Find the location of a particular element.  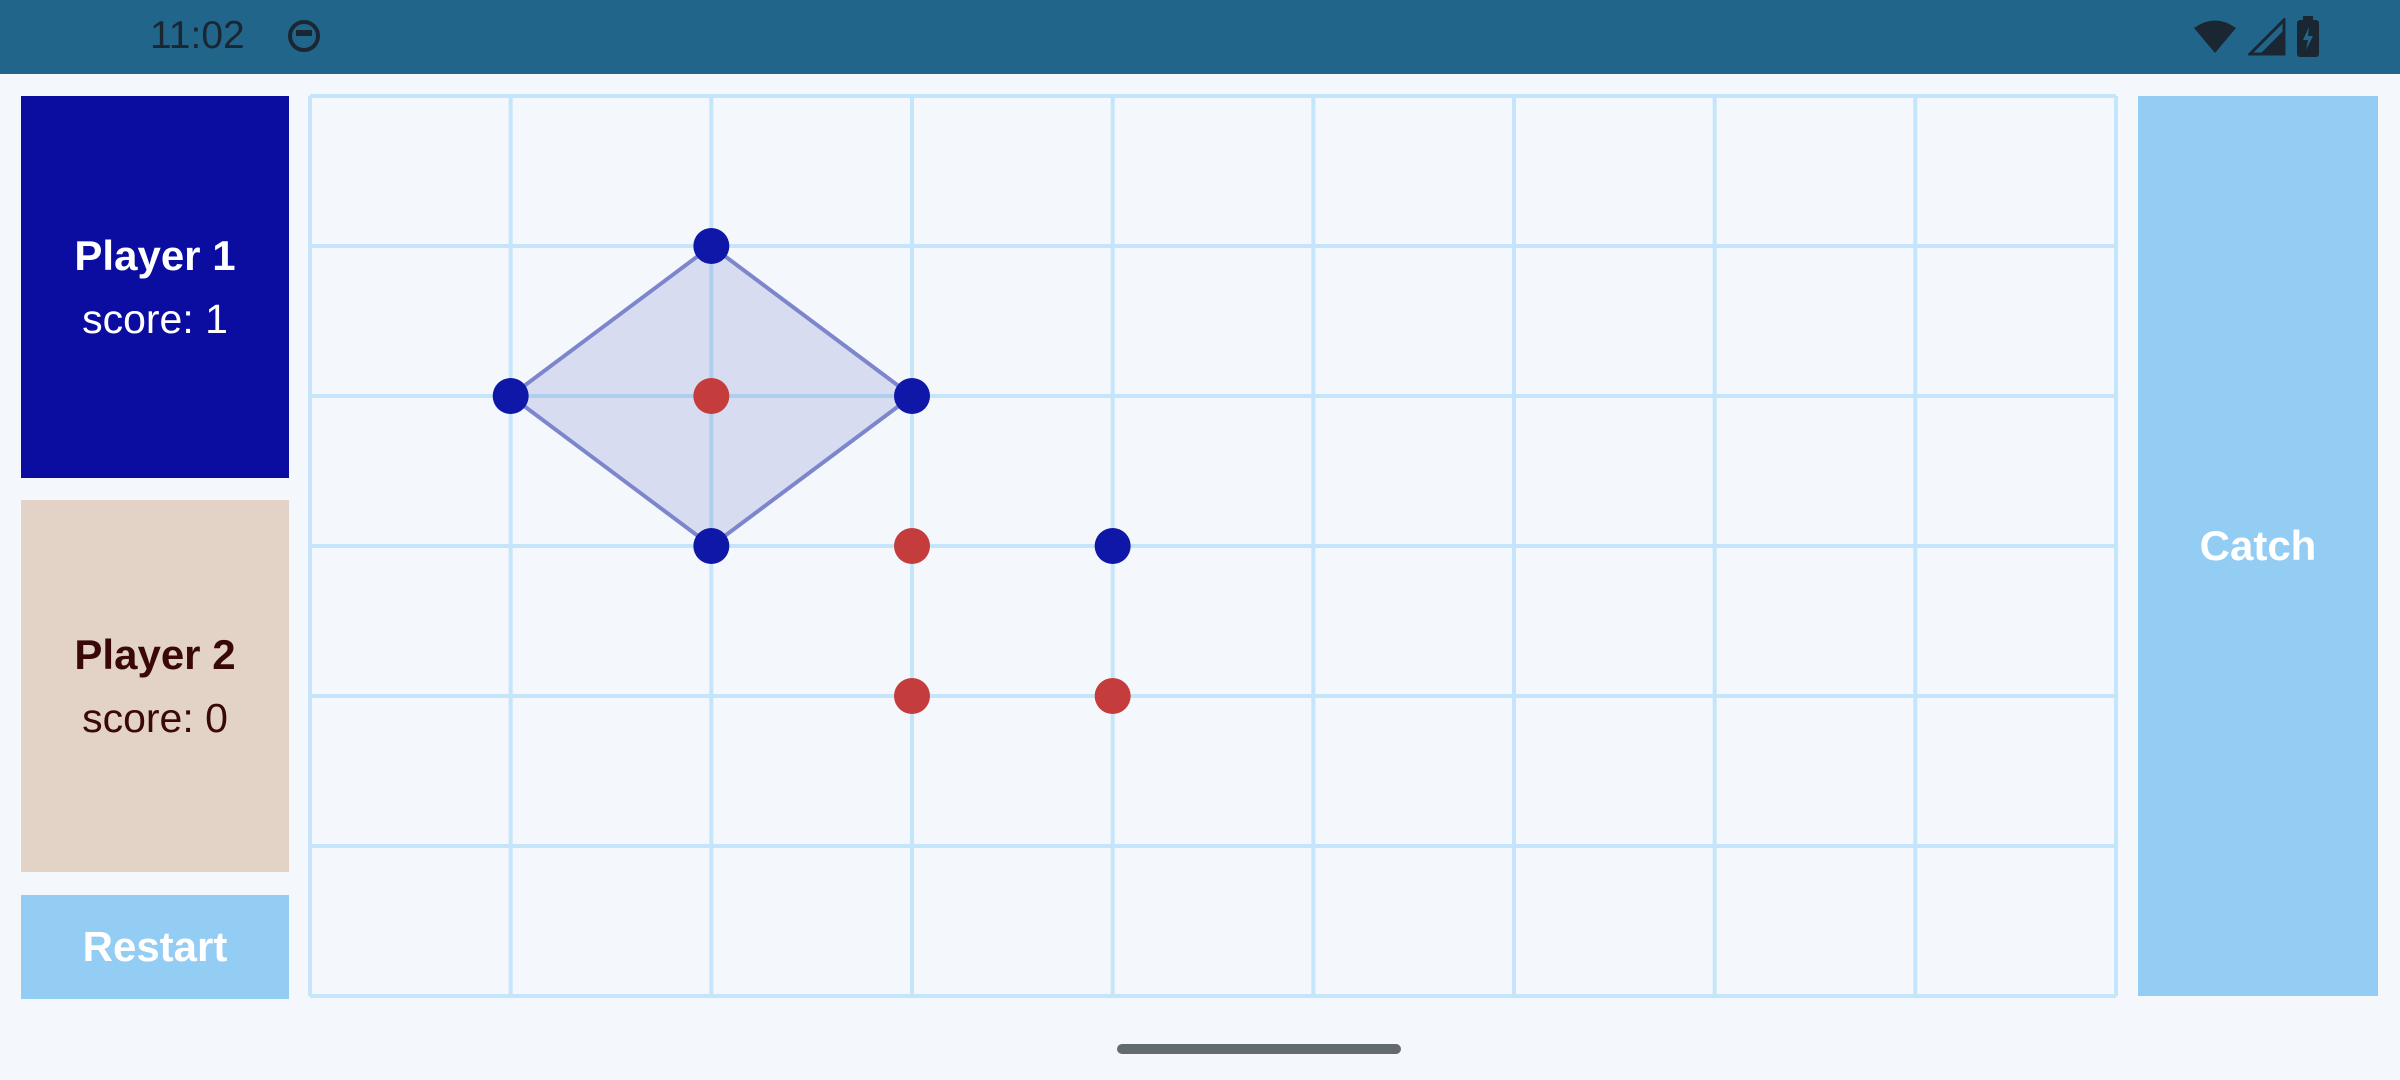

restart-button: Restart is located at coordinates (155, 947).